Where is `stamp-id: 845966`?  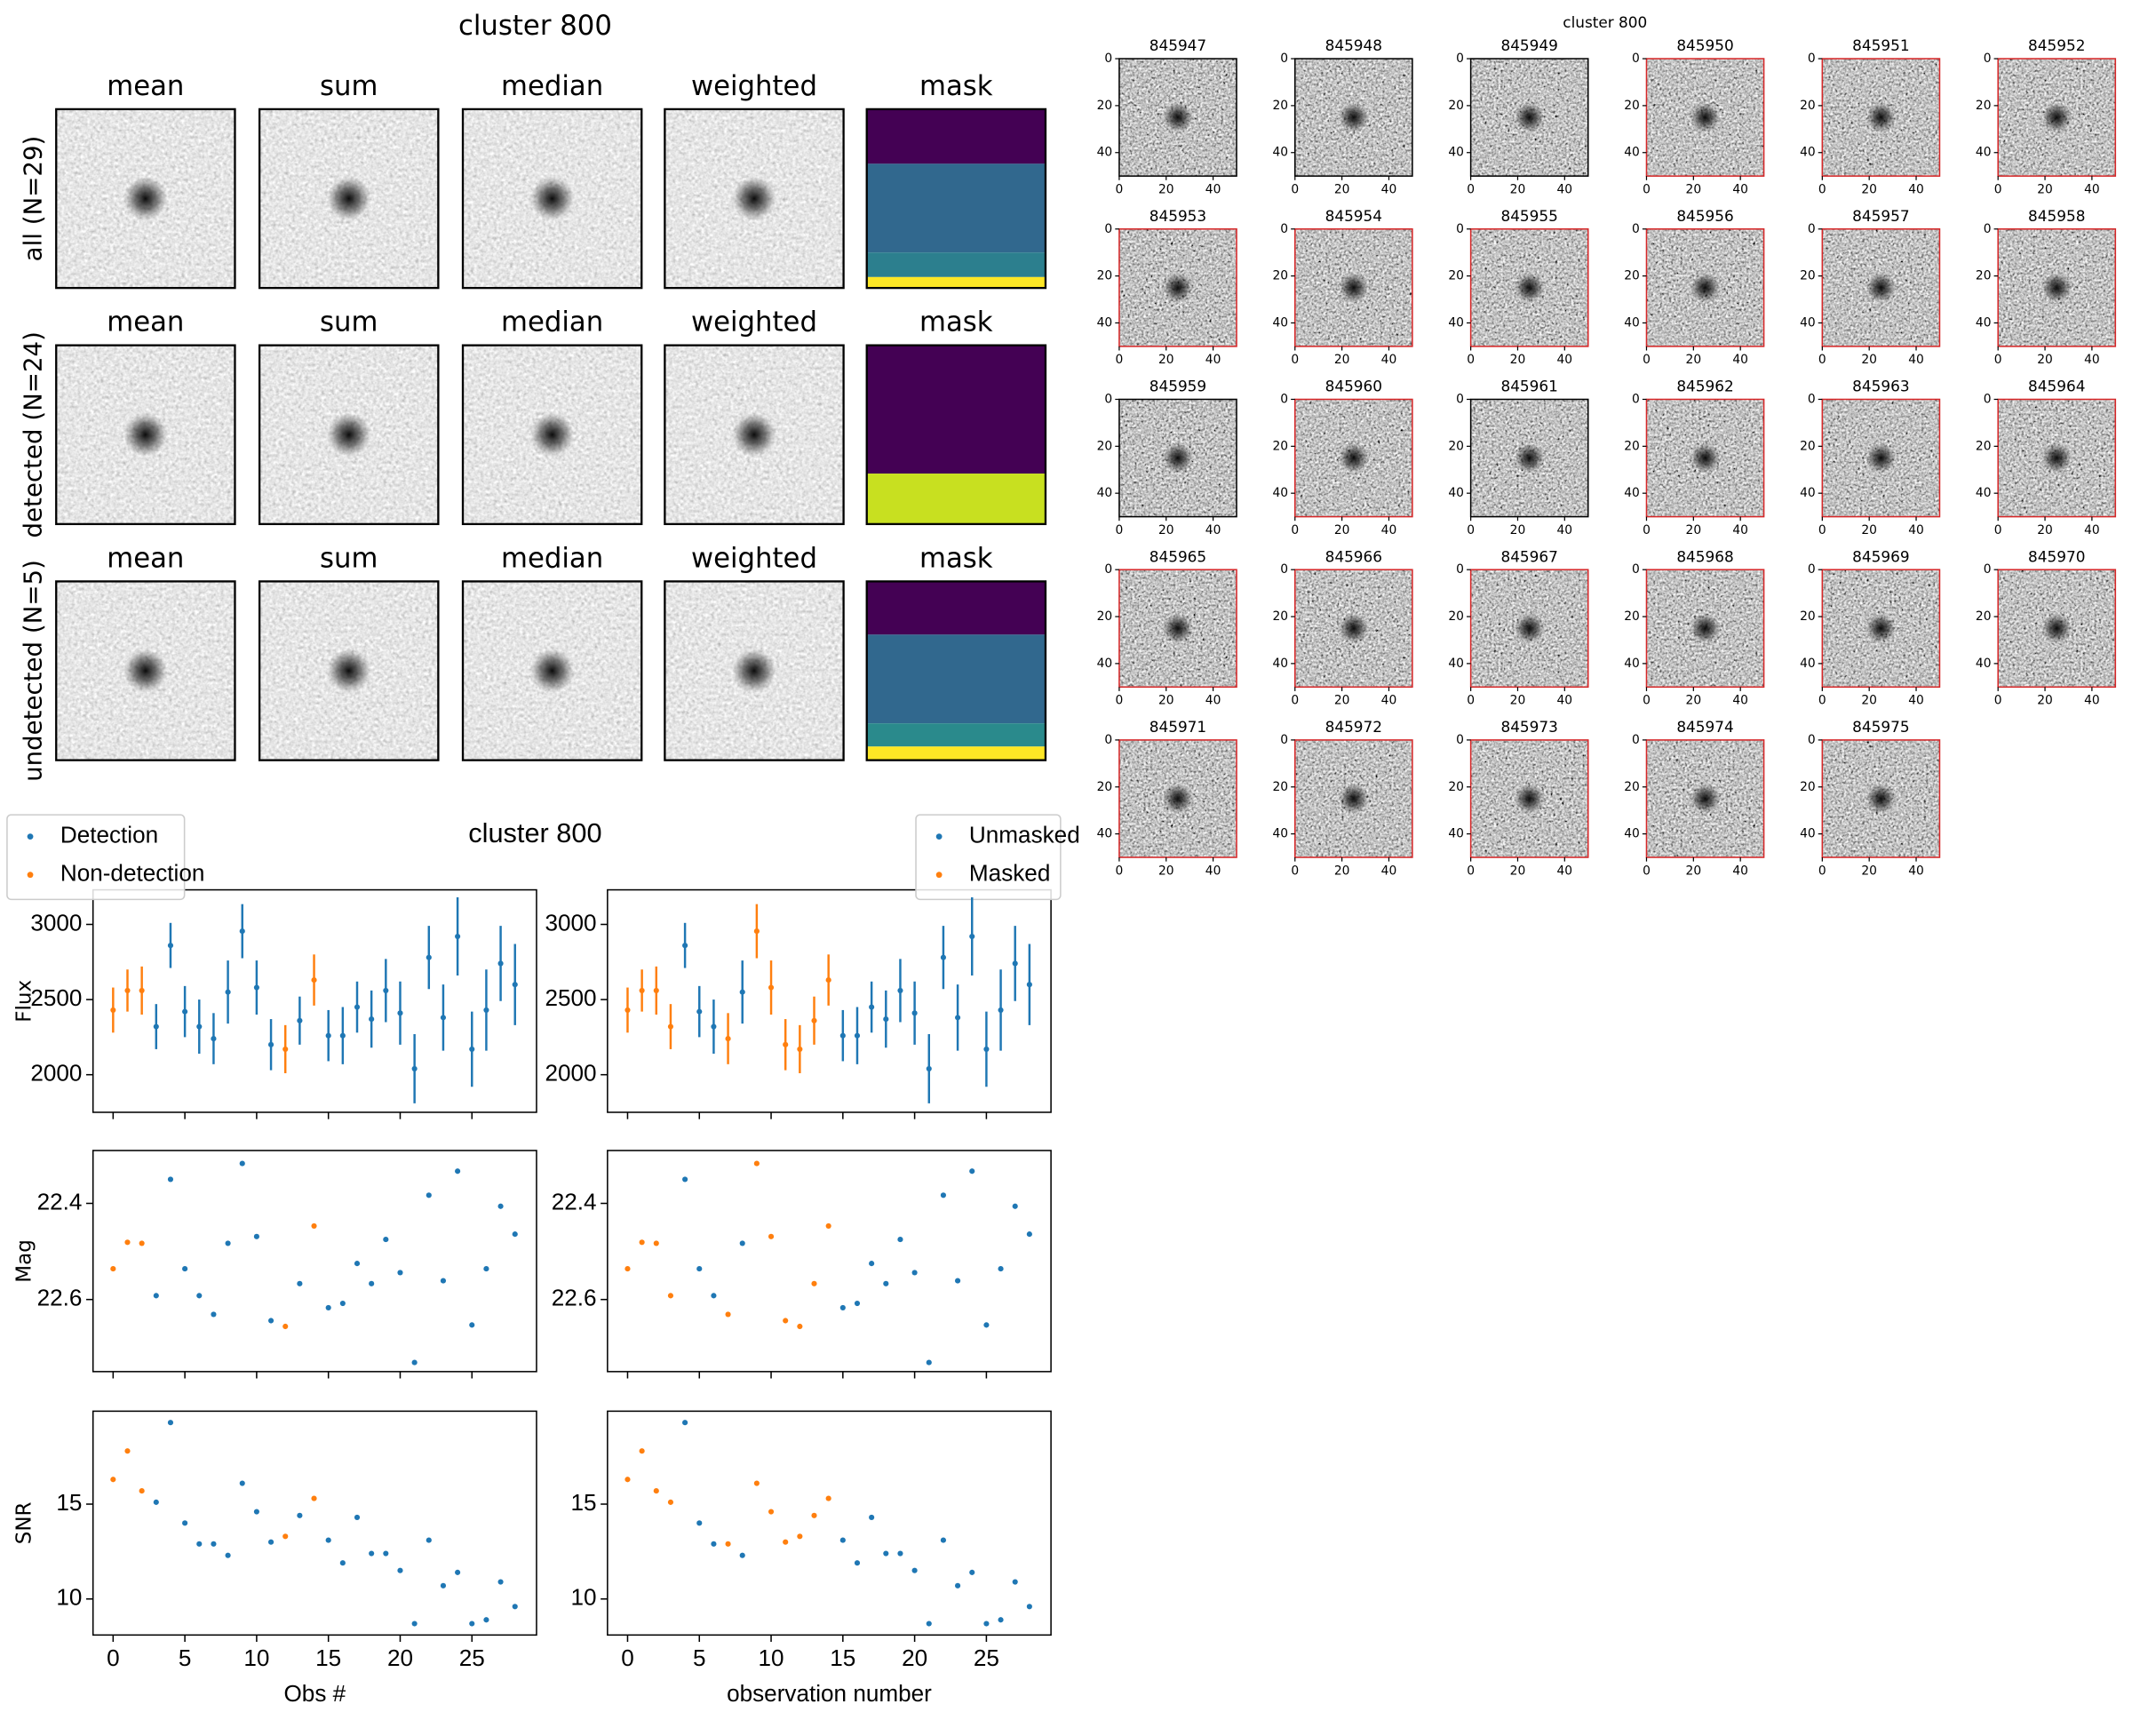
stamp-id: 845966 is located at coordinates (1353, 556).